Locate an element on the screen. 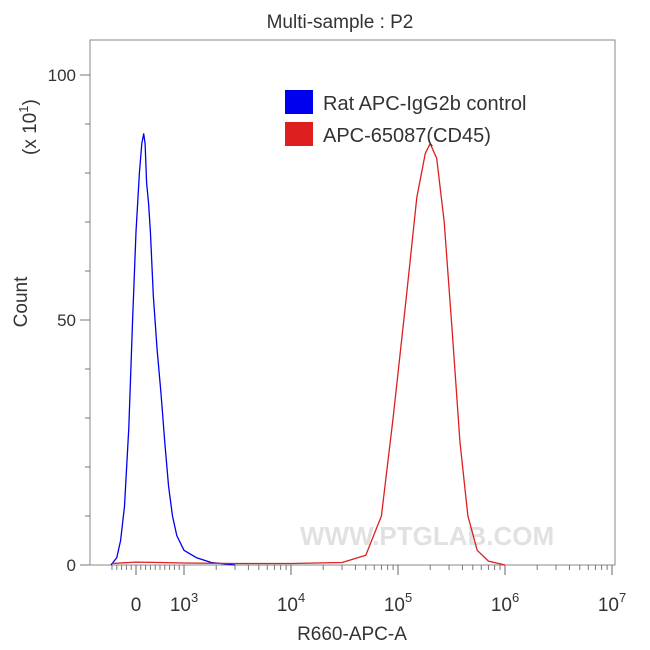 The height and width of the screenshot is (650, 650). legend-swatch-control is located at coordinates (299, 102).